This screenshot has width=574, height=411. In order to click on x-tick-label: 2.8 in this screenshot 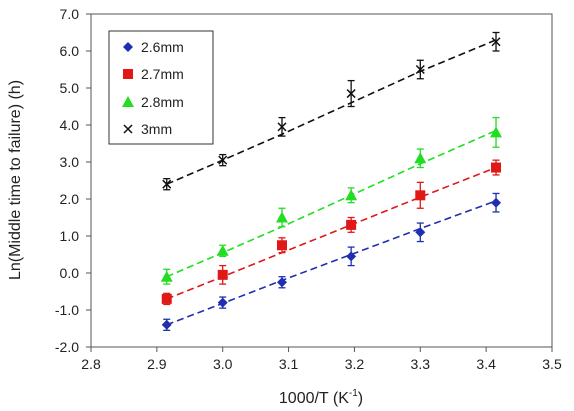, I will do `click(91, 364)`.